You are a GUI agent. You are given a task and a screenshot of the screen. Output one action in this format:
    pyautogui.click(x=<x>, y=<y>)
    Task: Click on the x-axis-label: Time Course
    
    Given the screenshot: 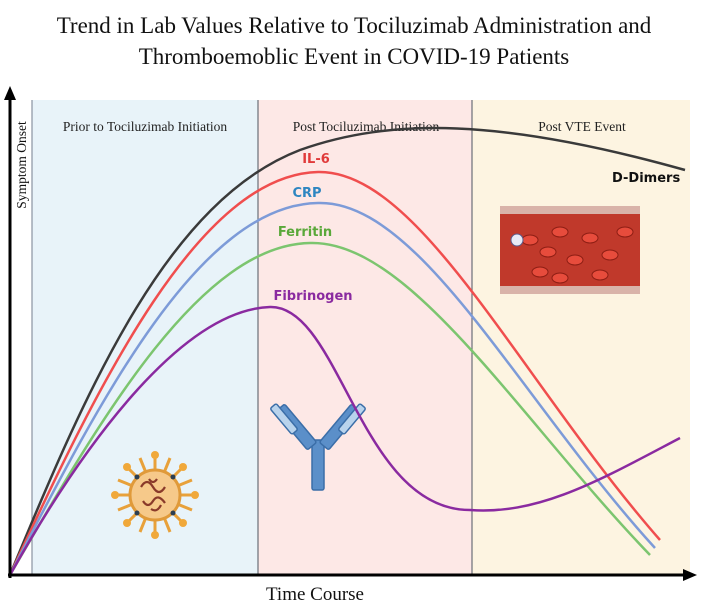 What is the action you would take?
    pyautogui.click(x=315, y=594)
    